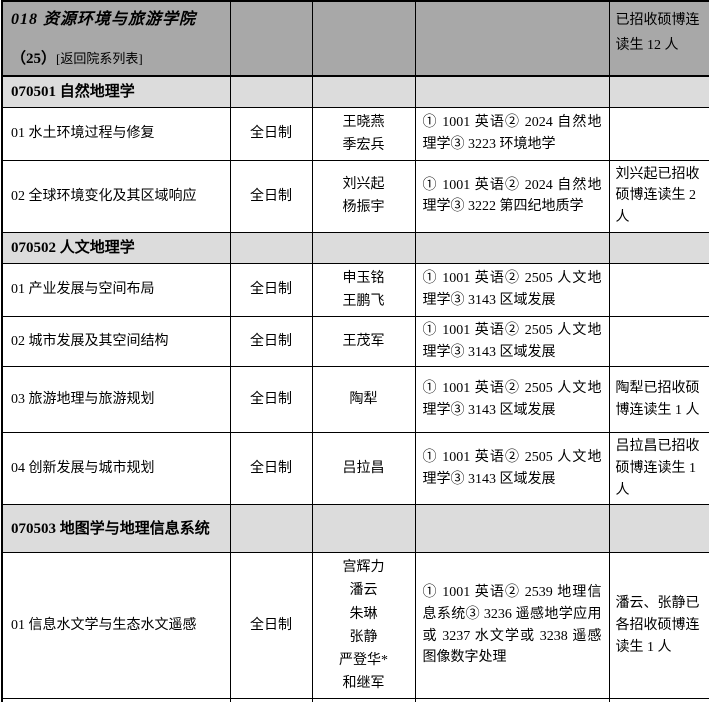 This screenshot has width=709, height=702. What do you see at coordinates (512, 133) in the screenshot?
I see `exam-subjects-cell: ① 1001 英语② 2024 自然地理学③ 3223 环境地学` at bounding box center [512, 133].